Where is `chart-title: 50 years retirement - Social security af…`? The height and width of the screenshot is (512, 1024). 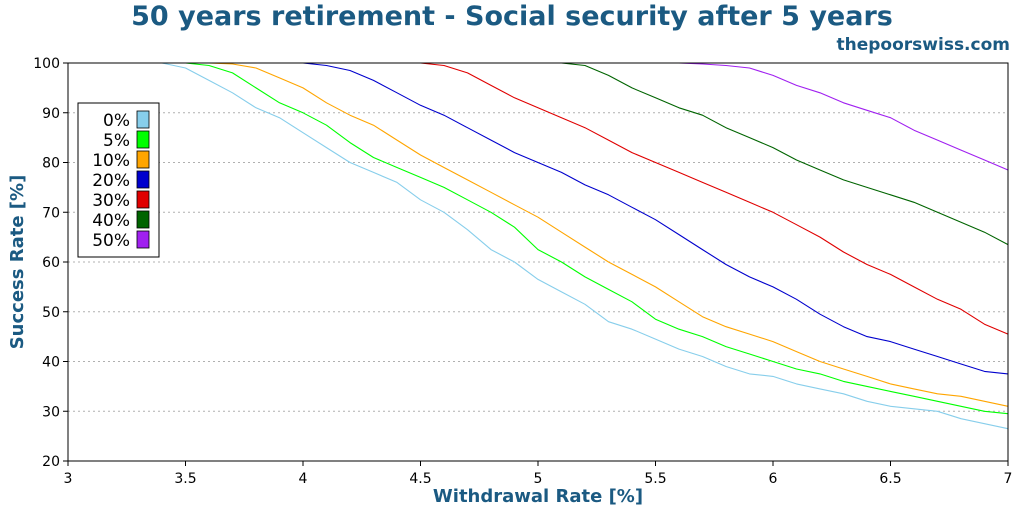 chart-title: 50 years retirement - Social security af… is located at coordinates (512, 16).